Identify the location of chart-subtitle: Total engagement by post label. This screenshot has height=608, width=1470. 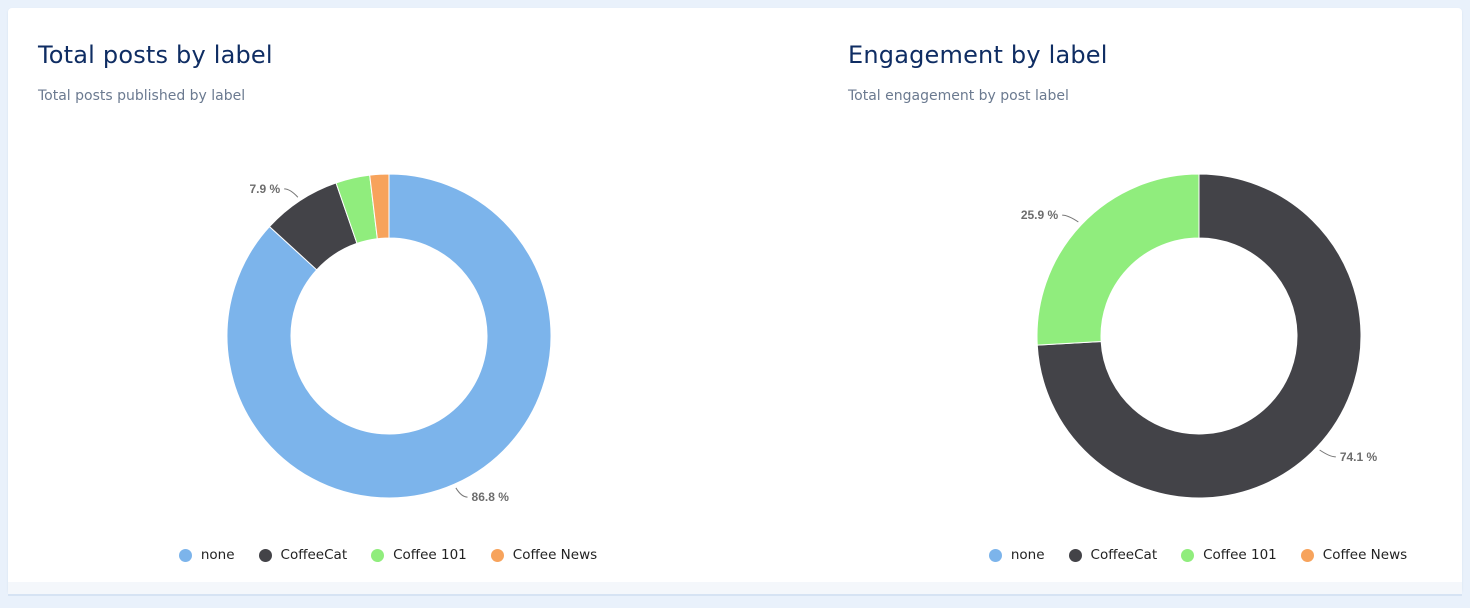
(958, 96).